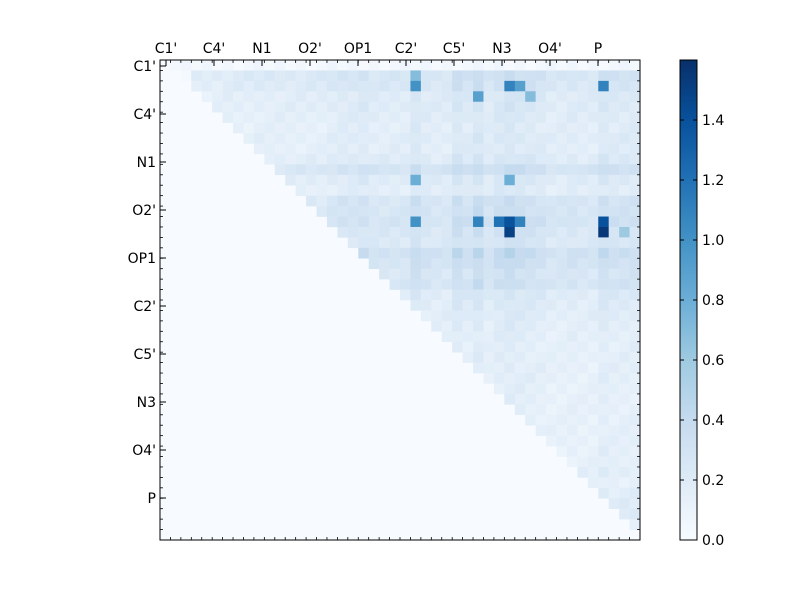 This screenshot has width=800, height=600. What do you see at coordinates (713, 361) in the screenshot?
I see `colorbar-tick-label: 0.6` at bounding box center [713, 361].